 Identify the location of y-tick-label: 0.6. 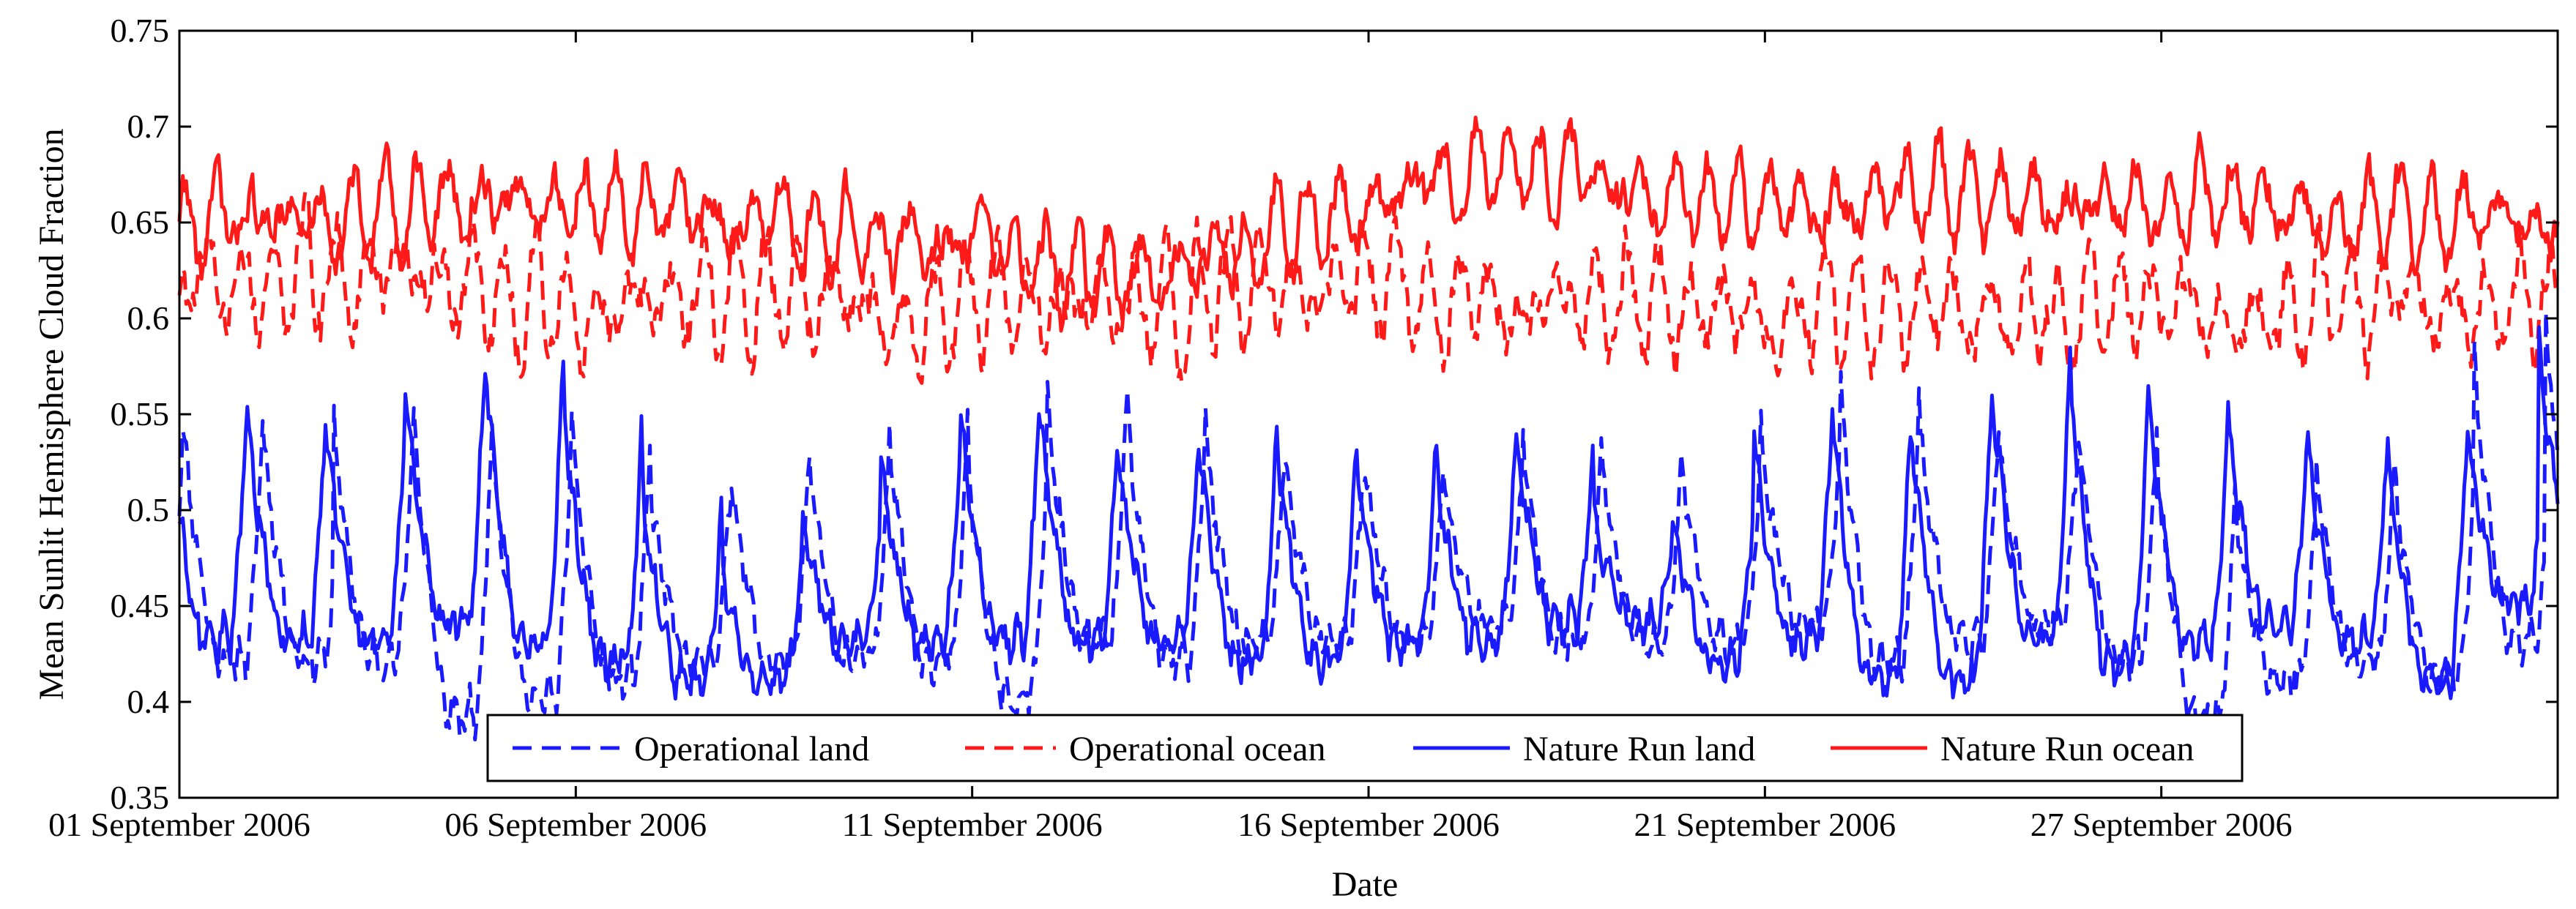
(148, 318).